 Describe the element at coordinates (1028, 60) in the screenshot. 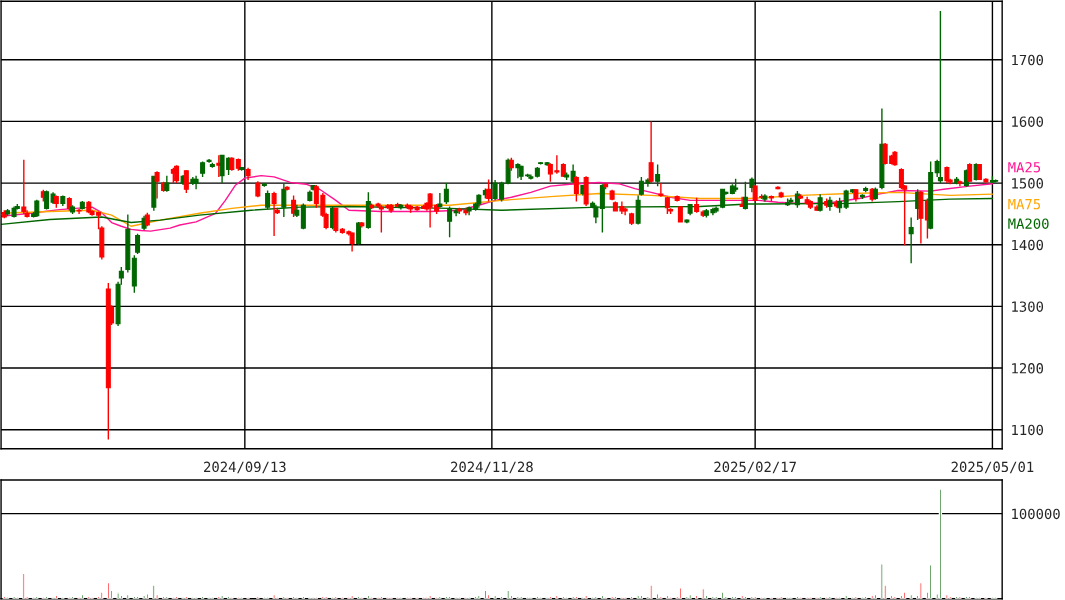

I see `y-tick-label: 1700` at that location.